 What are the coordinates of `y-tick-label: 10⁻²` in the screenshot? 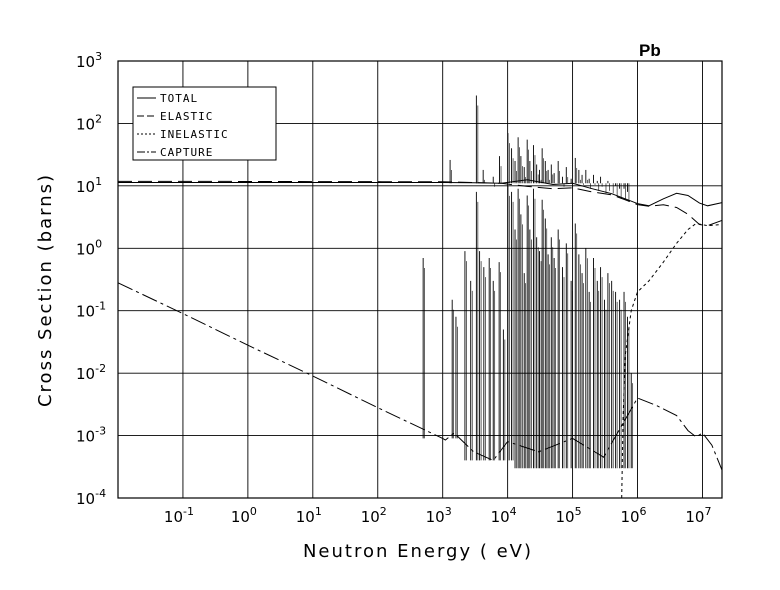 It's located at (91, 372).